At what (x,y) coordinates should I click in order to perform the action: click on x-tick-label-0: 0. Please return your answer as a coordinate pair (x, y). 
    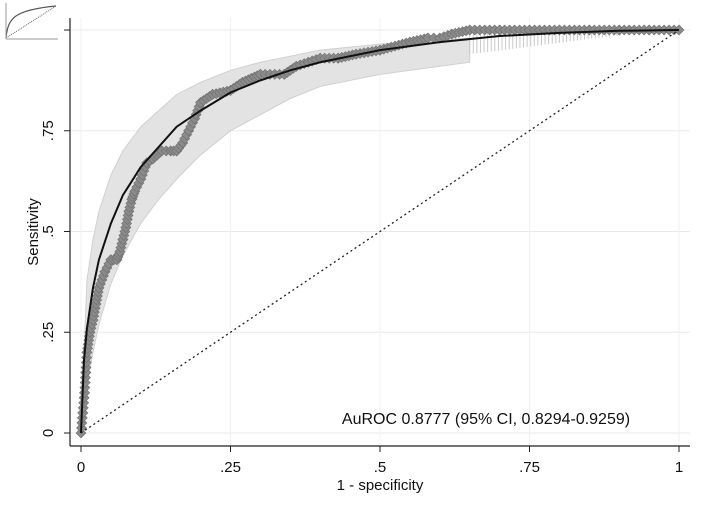
    Looking at the image, I should click on (81, 467).